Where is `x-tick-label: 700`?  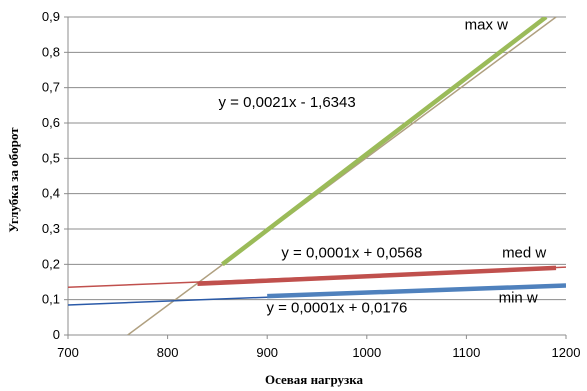 x-tick-label: 700 is located at coordinates (68, 352).